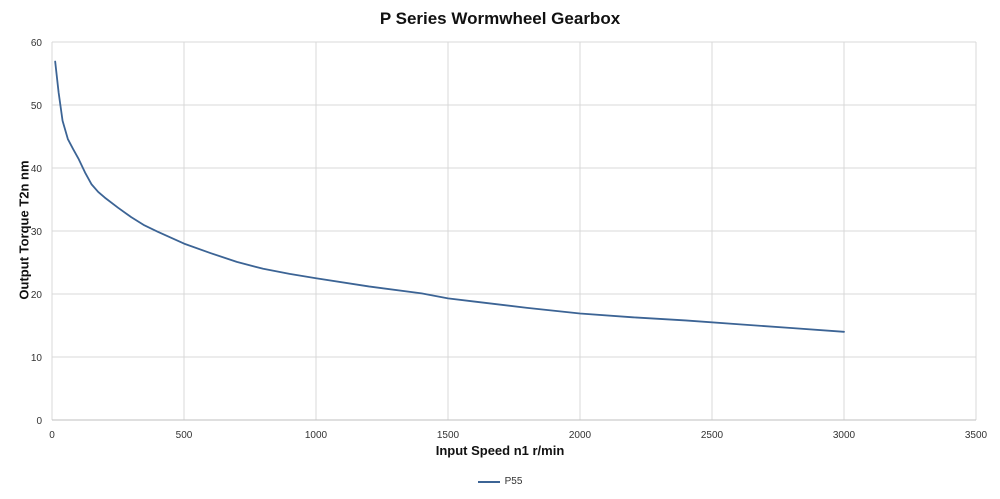 The height and width of the screenshot is (499, 1000). What do you see at coordinates (184, 435) in the screenshot?
I see `x-tick-label-500: 500` at bounding box center [184, 435].